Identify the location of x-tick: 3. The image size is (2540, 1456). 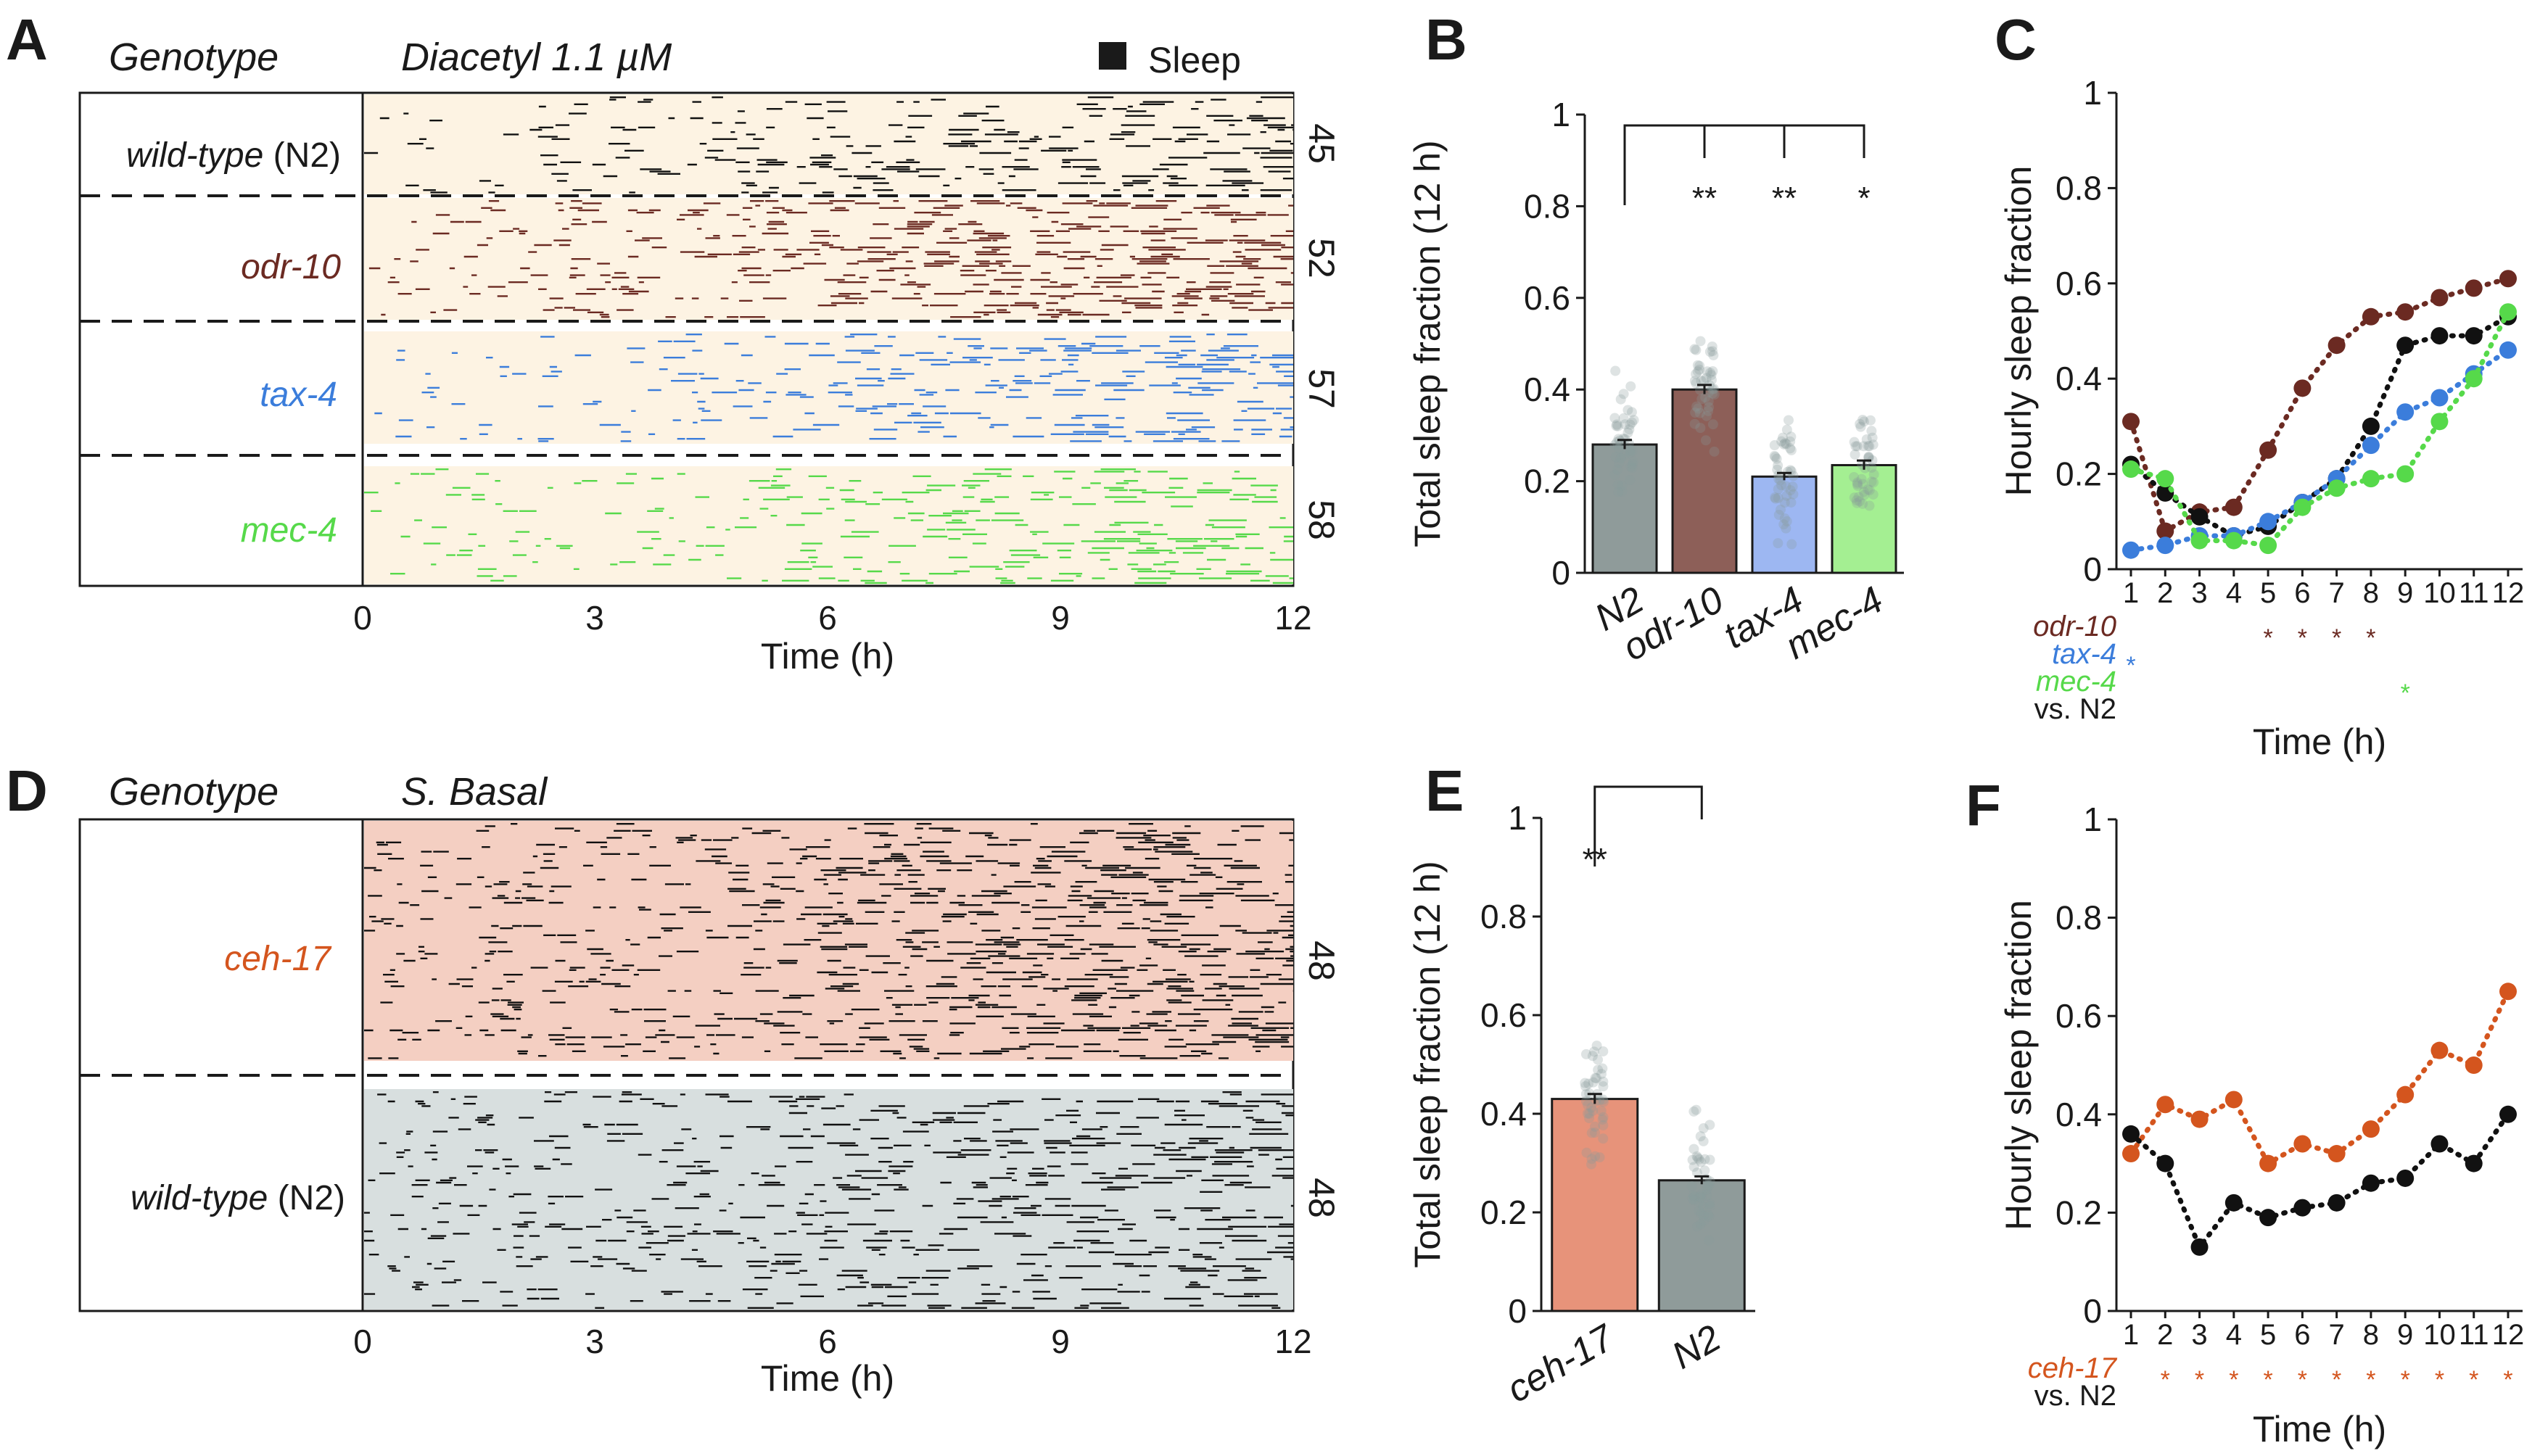
(594, 618).